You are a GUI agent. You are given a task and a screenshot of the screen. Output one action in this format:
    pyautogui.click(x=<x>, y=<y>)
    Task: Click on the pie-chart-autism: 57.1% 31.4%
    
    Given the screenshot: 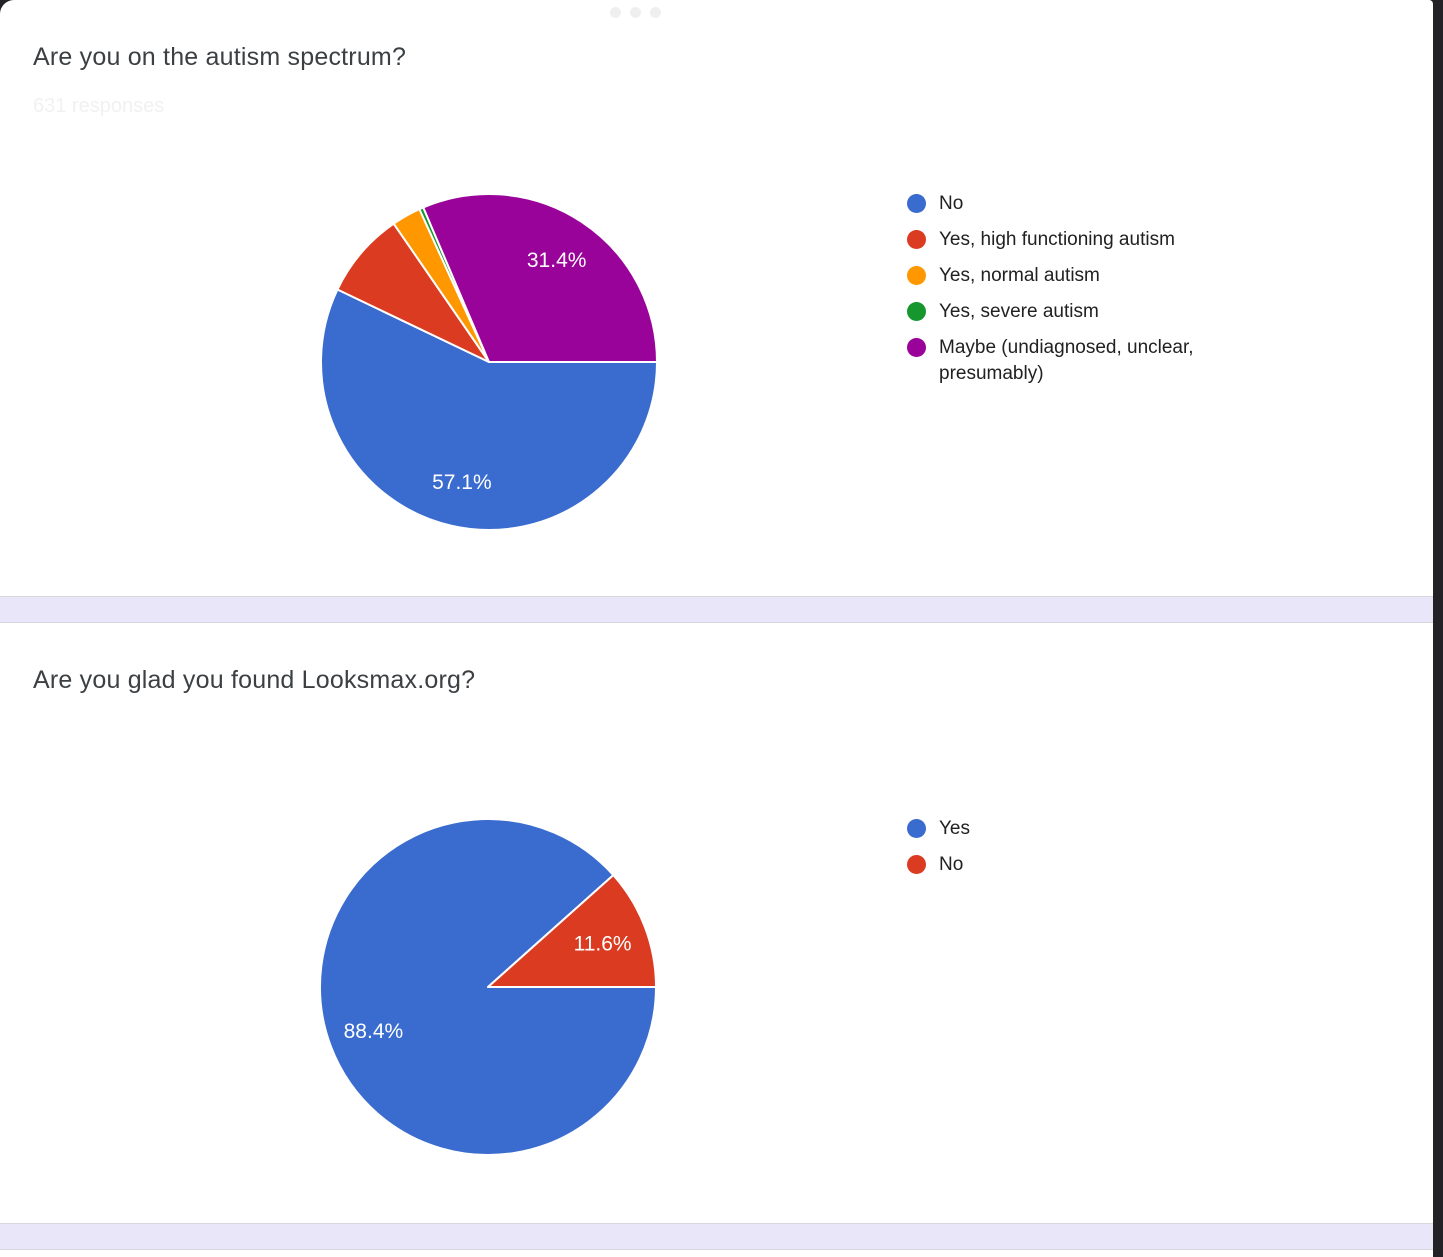 What is the action you would take?
    pyautogui.click(x=489, y=362)
    